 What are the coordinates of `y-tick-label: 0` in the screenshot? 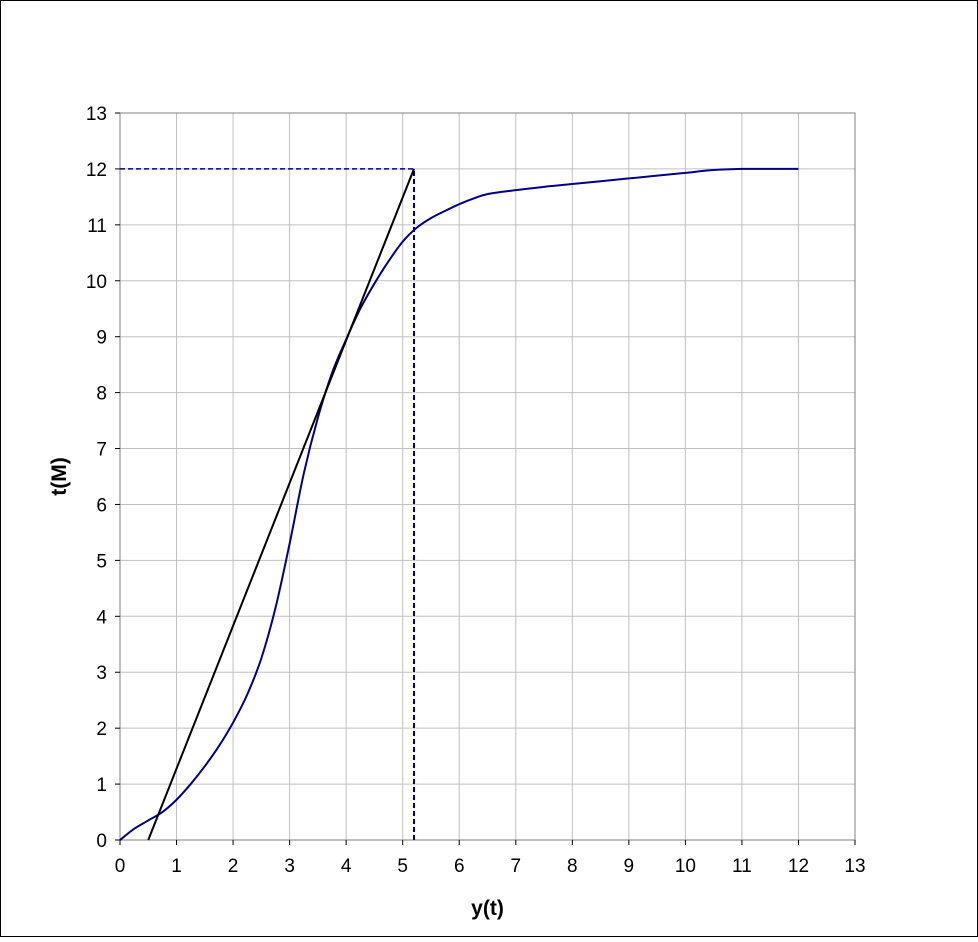 It's located at (101, 841).